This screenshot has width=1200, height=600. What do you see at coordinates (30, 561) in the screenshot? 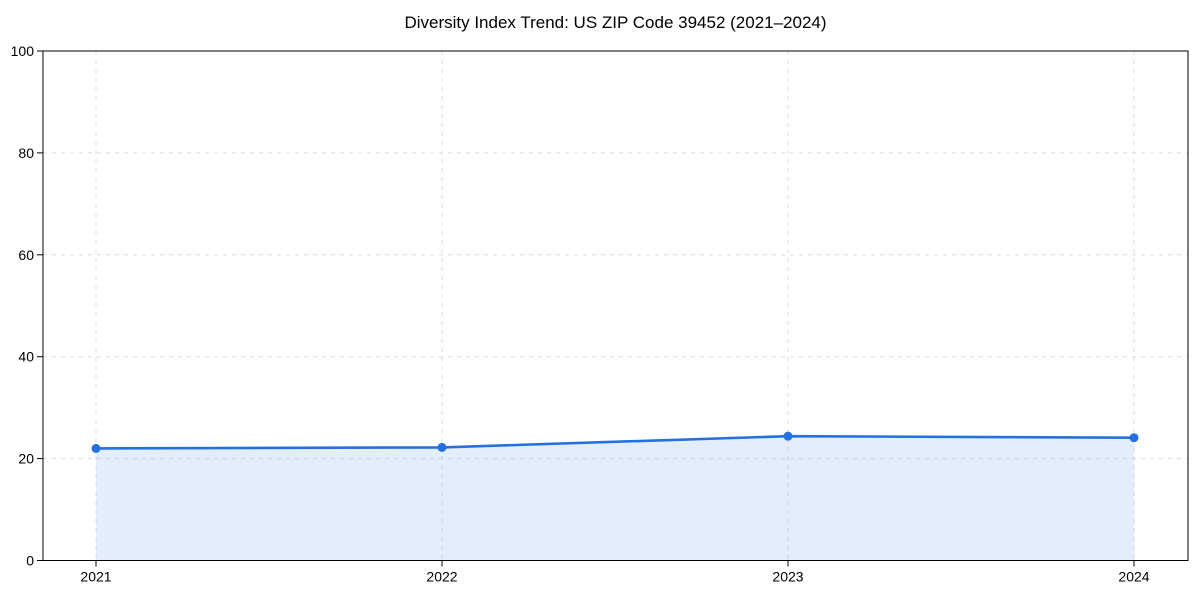
I see `y-tick-label: 0` at bounding box center [30, 561].